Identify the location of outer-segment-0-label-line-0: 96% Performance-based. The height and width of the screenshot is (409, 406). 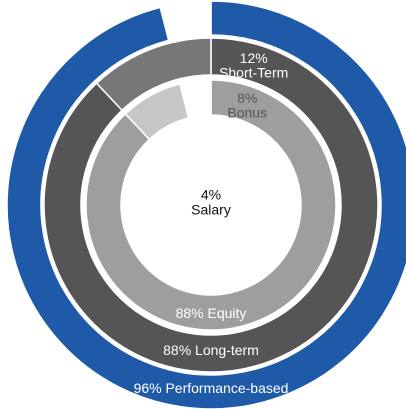
(211, 388).